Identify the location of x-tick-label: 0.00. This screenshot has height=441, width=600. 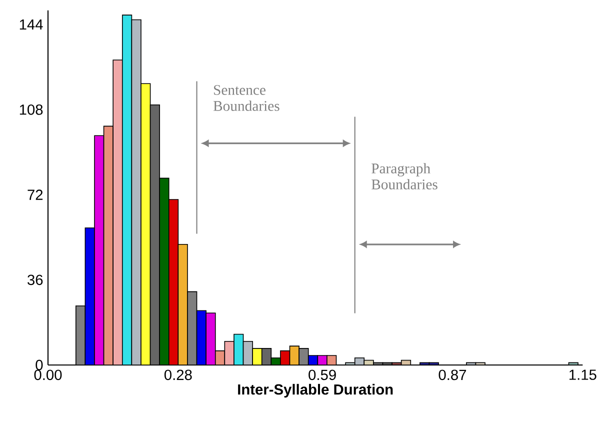
(48, 375).